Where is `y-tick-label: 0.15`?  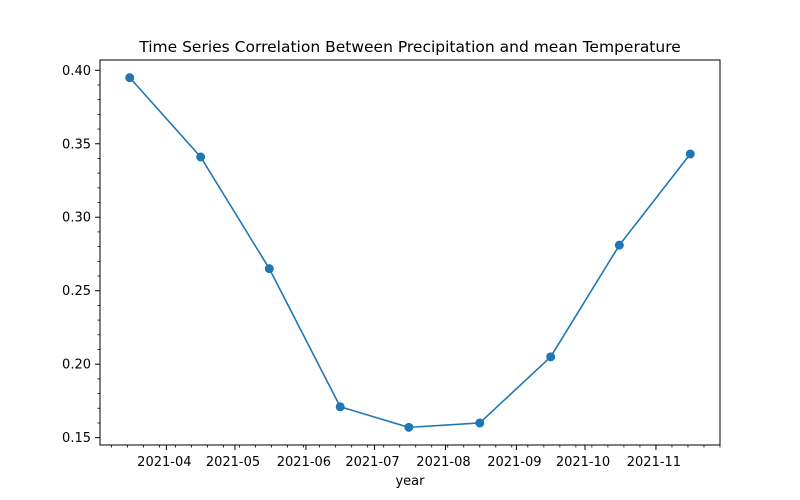
y-tick-label: 0.15 is located at coordinates (76, 438).